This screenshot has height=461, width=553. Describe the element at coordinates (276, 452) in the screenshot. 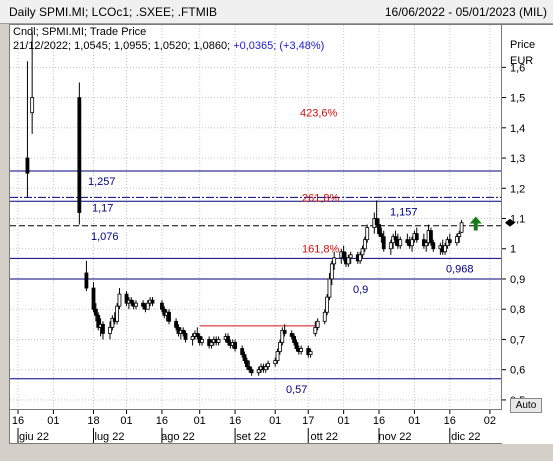

I see `footer-strip` at that location.